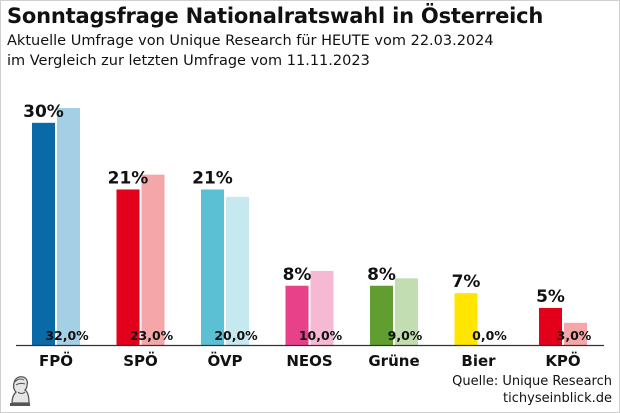  Describe the element at coordinates (557, 398) in the screenshot. I see `site-label: tichyseinblick.de` at that location.